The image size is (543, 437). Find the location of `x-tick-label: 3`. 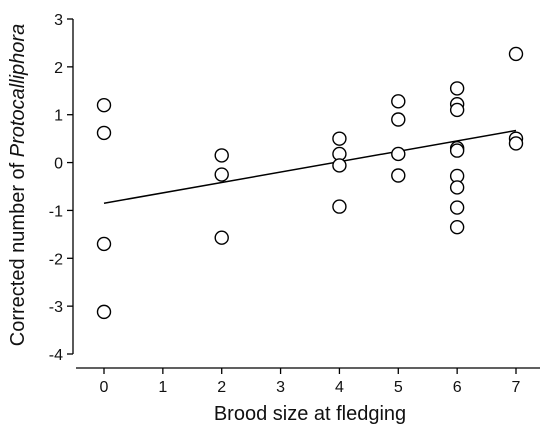

x-tick-label: 3 is located at coordinates (280, 387).